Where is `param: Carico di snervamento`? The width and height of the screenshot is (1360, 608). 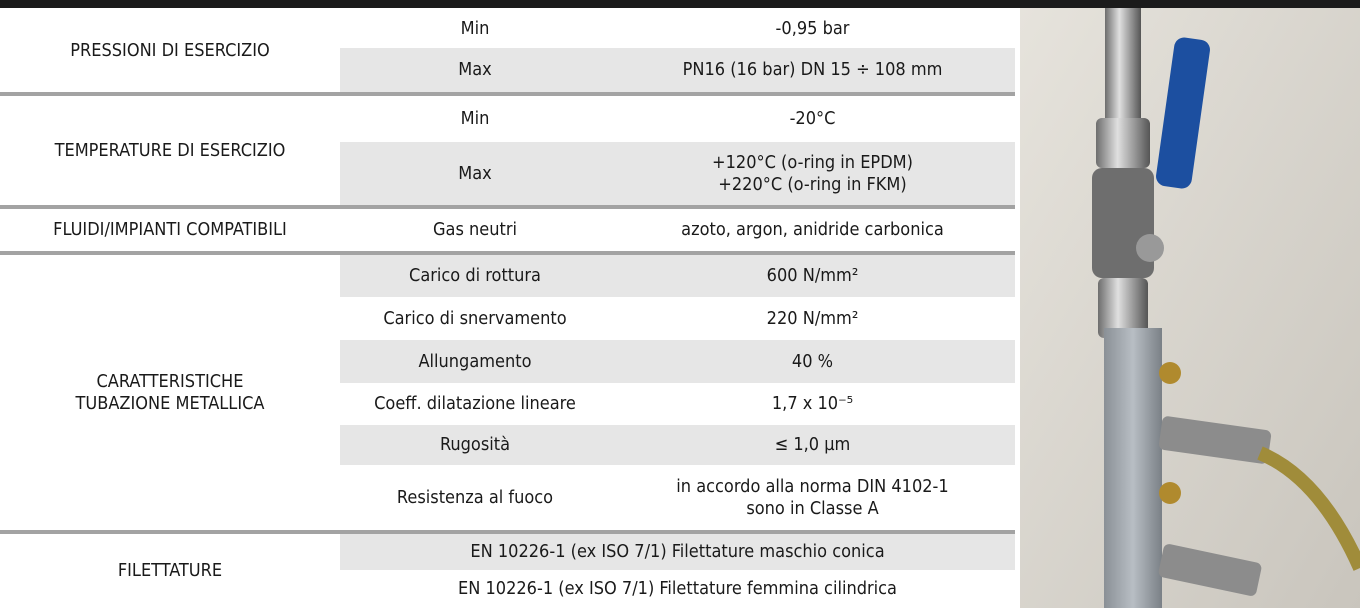
param: Carico di snervamento is located at coordinates (475, 318).